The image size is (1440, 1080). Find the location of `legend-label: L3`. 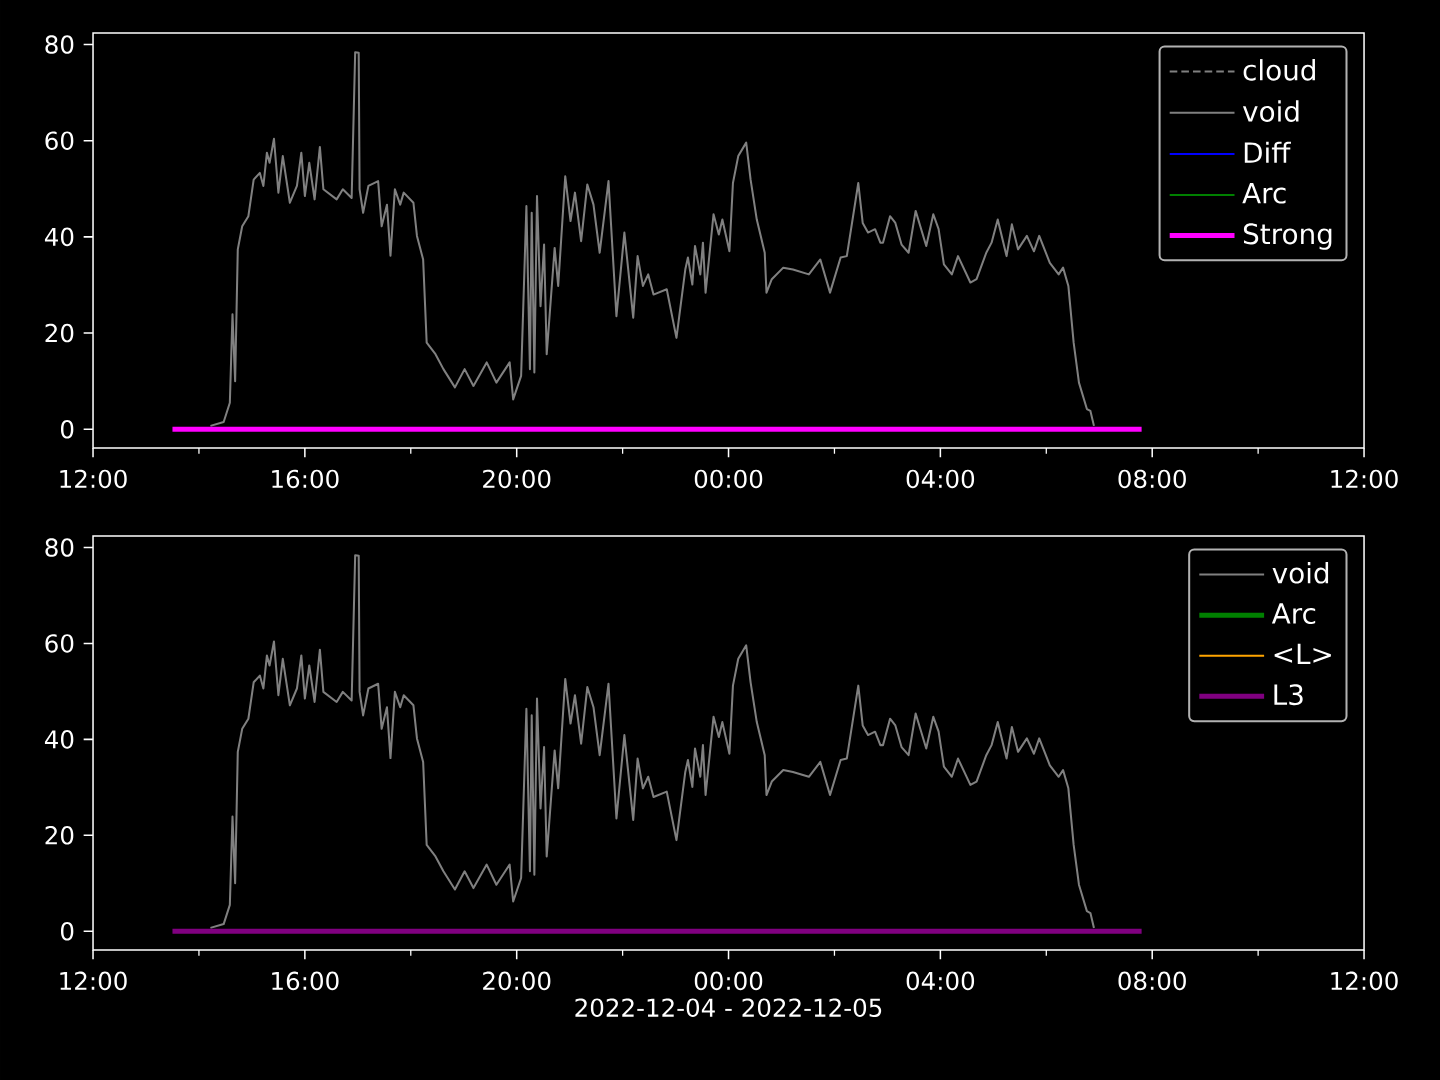

legend-label: L3 is located at coordinates (1288, 695).